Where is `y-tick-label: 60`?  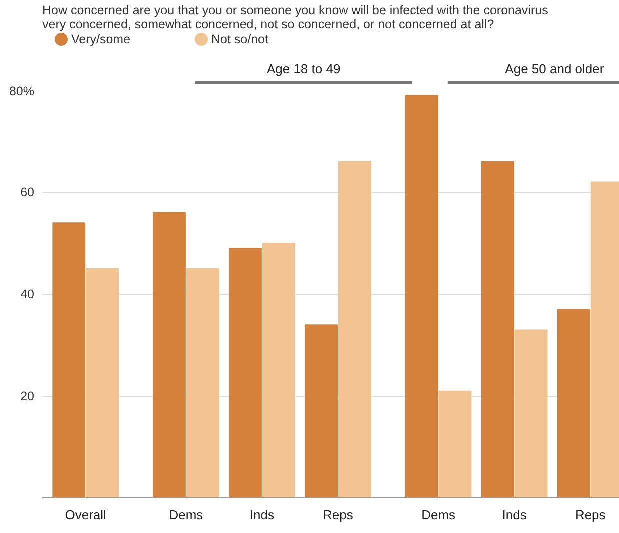 y-tick-label: 60 is located at coordinates (27, 193).